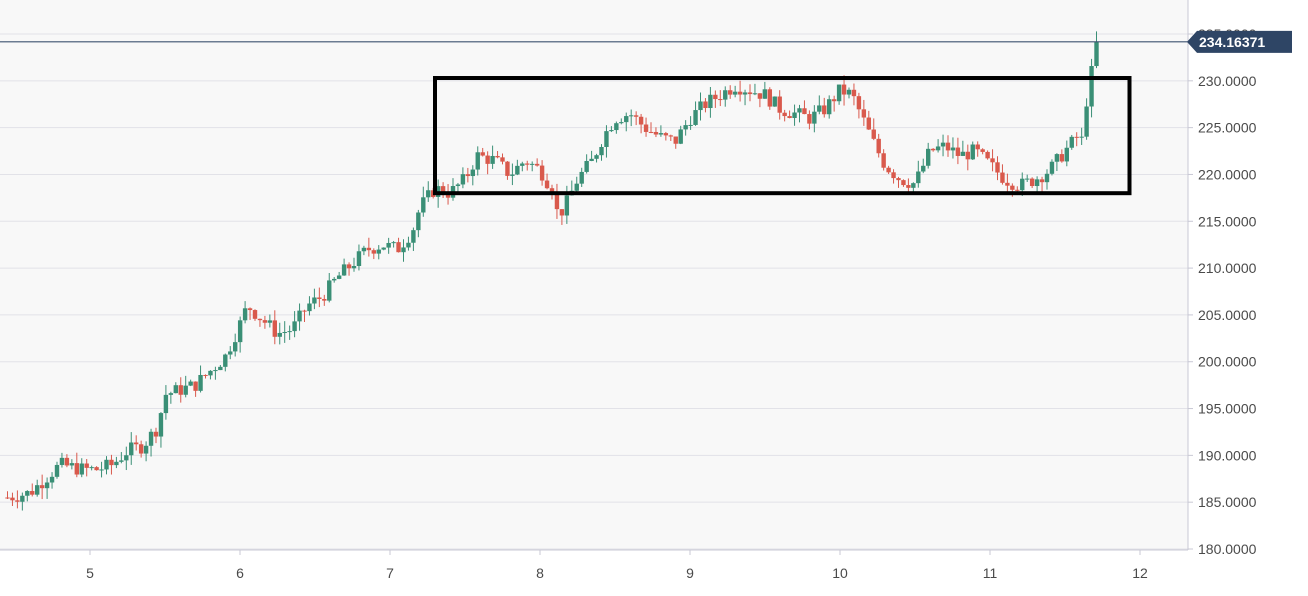 The image size is (1308, 596). Describe the element at coordinates (1227, 128) in the screenshot. I see `y-tick-label: 225.0000` at that location.